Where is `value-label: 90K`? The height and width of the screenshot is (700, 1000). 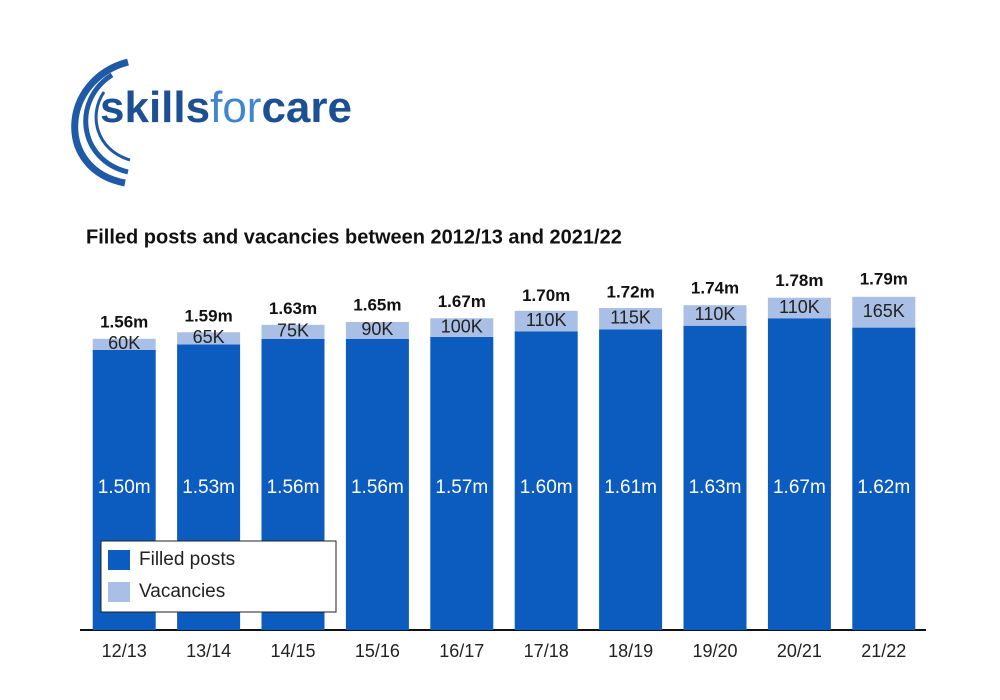 value-label: 90K is located at coordinates (377, 329).